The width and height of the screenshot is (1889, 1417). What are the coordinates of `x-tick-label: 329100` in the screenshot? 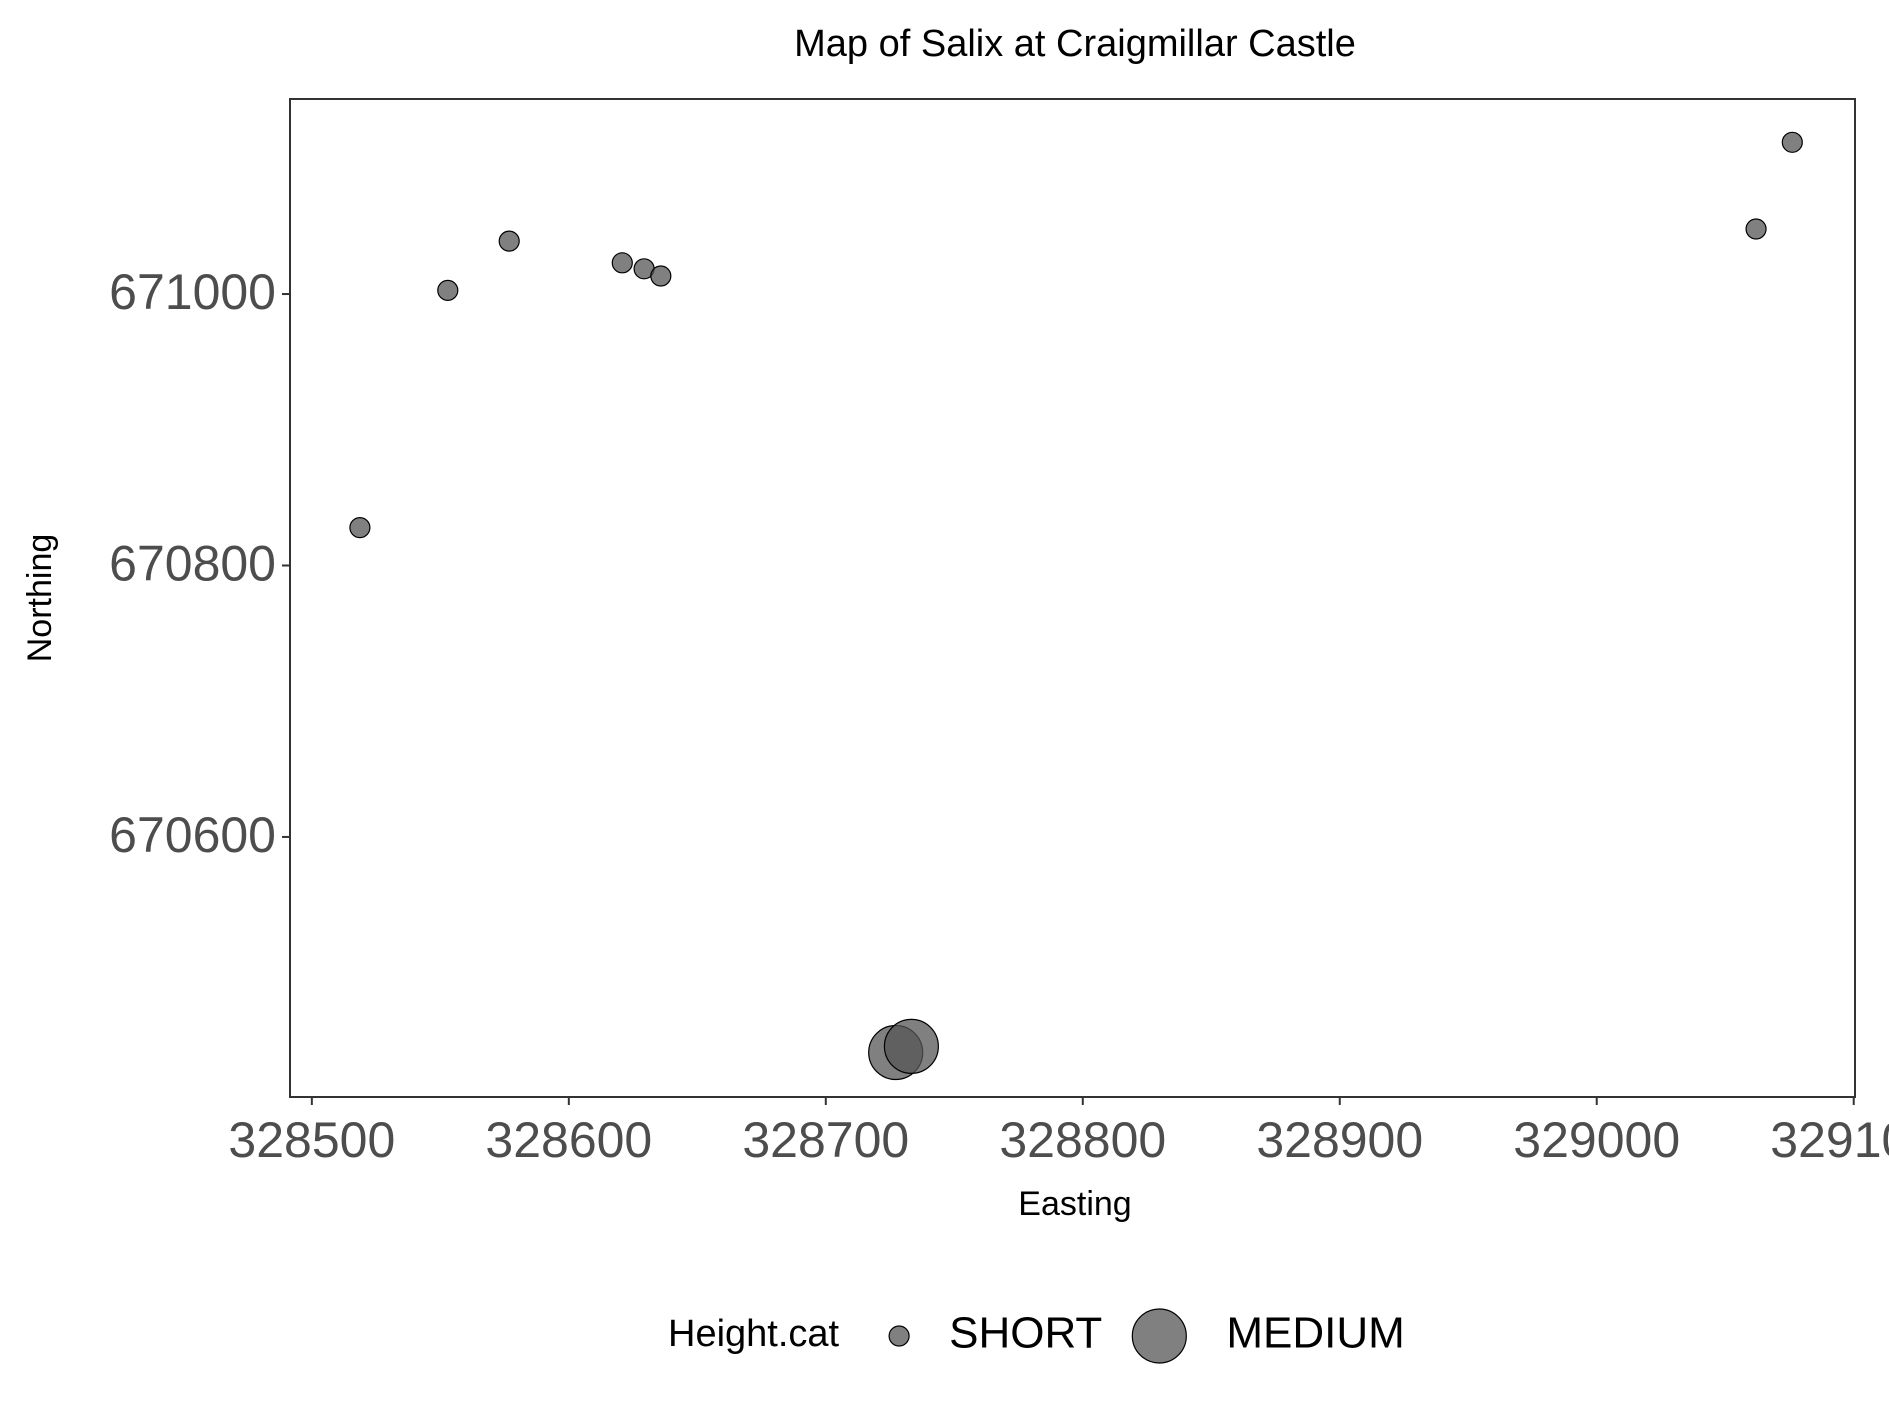 It's located at (1829, 1140).